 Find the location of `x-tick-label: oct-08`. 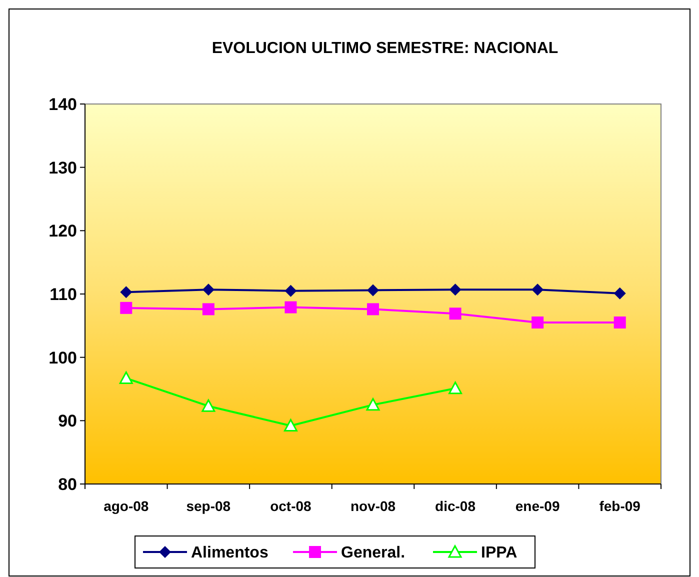

x-tick-label: oct-08 is located at coordinates (291, 506).